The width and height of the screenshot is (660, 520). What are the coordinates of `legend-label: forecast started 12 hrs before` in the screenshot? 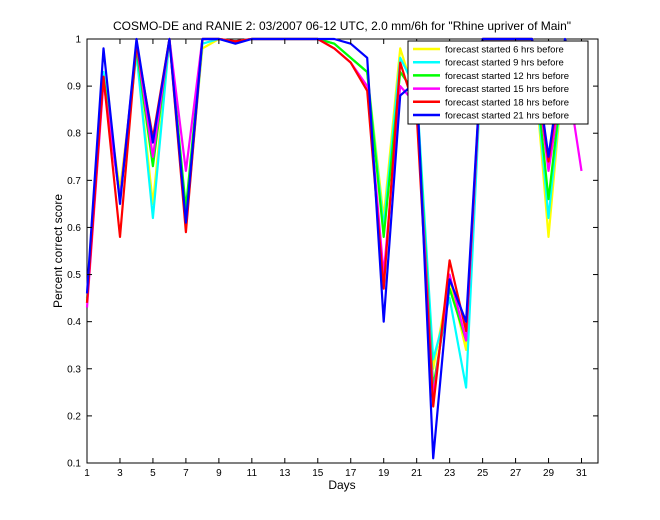 It's located at (507, 76).